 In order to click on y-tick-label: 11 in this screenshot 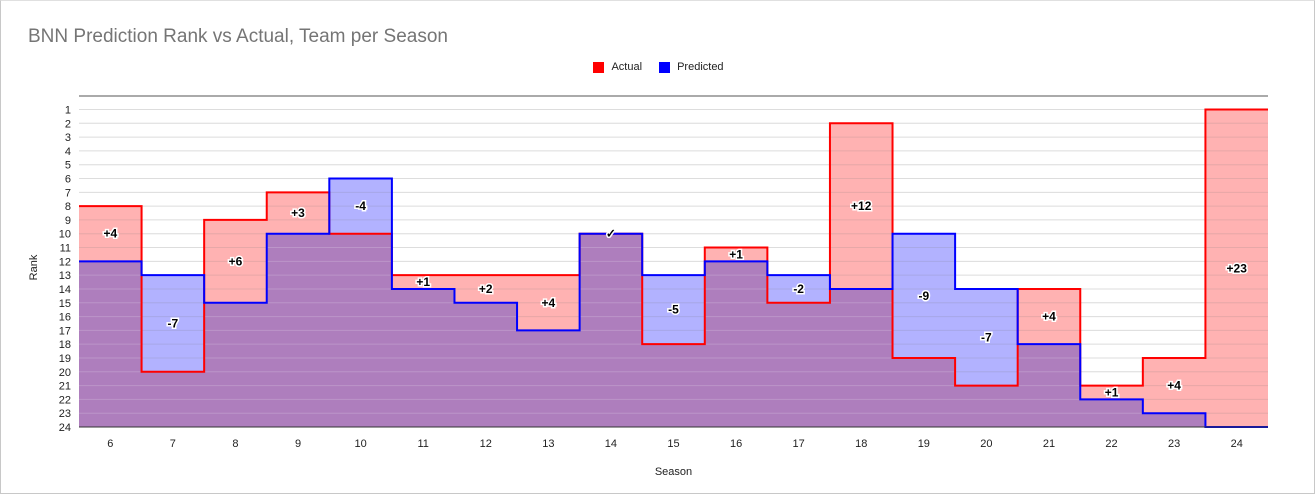, I will do `click(65, 249)`.